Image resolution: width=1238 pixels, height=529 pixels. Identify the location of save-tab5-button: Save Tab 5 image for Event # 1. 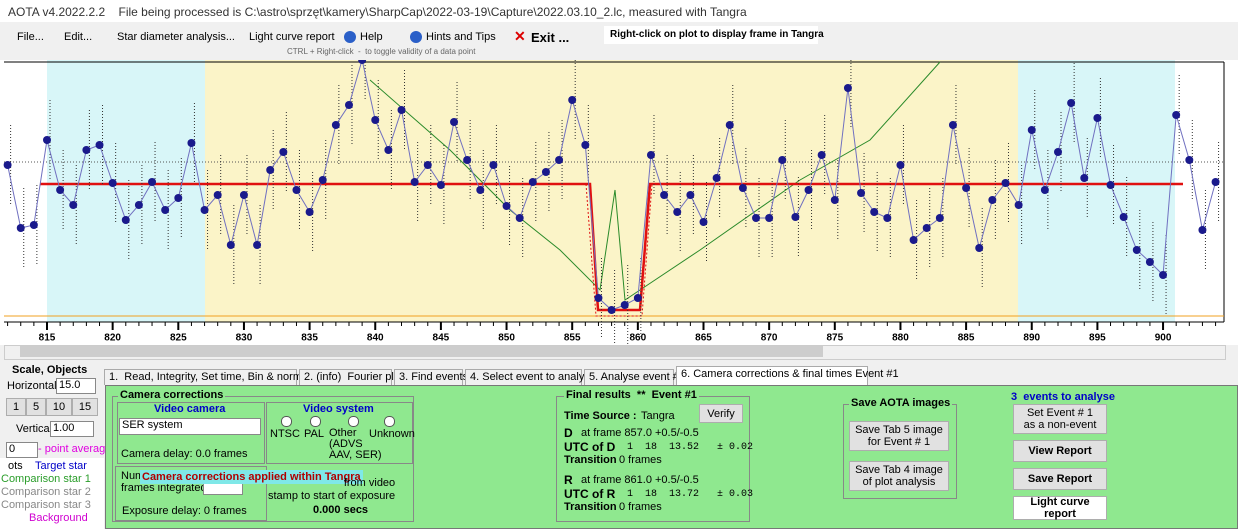
(899, 436).